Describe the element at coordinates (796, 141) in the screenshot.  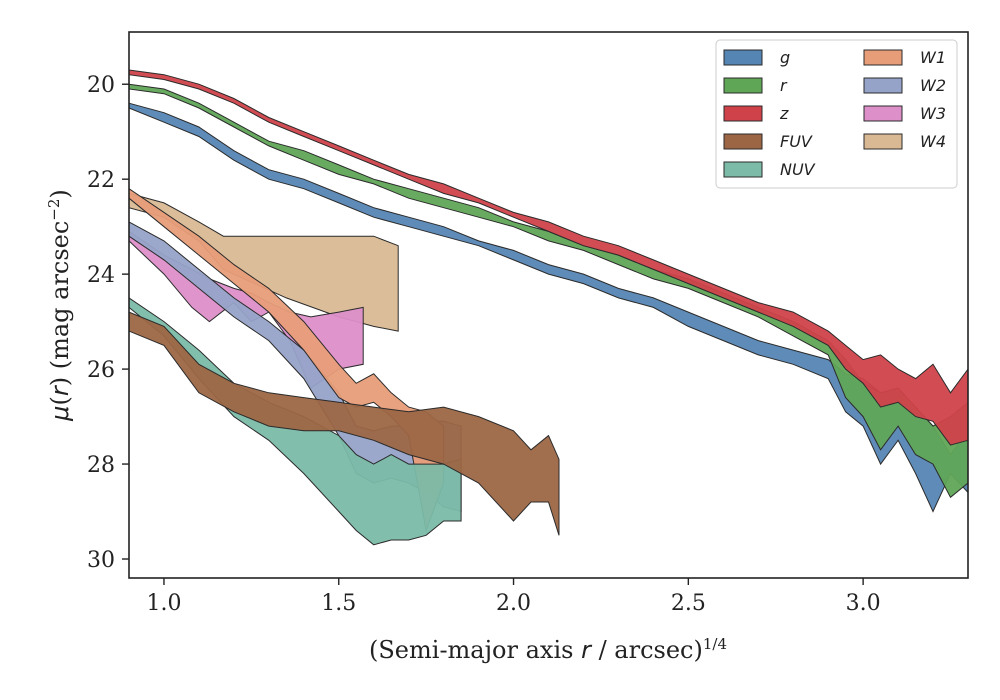
I see `legend-label-fuv: FUV` at that location.